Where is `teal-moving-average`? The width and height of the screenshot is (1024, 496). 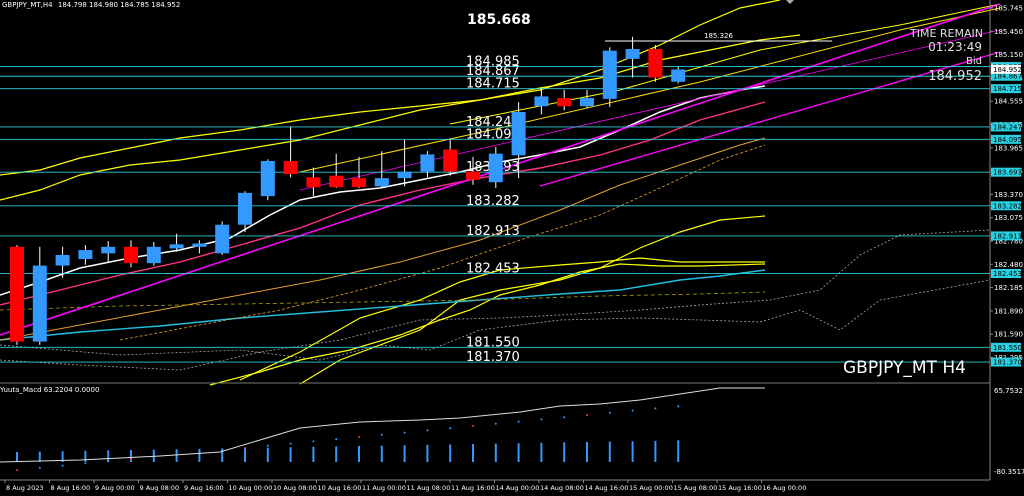
teal-moving-average is located at coordinates (383, 305).